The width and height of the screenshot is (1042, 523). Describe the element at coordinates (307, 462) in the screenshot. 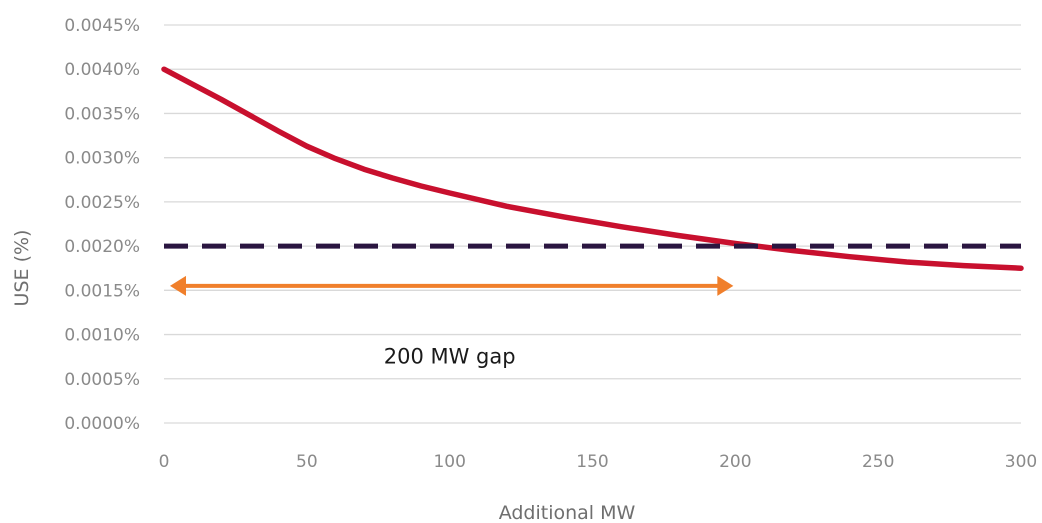

I see `x-tick-label: 50` at that location.